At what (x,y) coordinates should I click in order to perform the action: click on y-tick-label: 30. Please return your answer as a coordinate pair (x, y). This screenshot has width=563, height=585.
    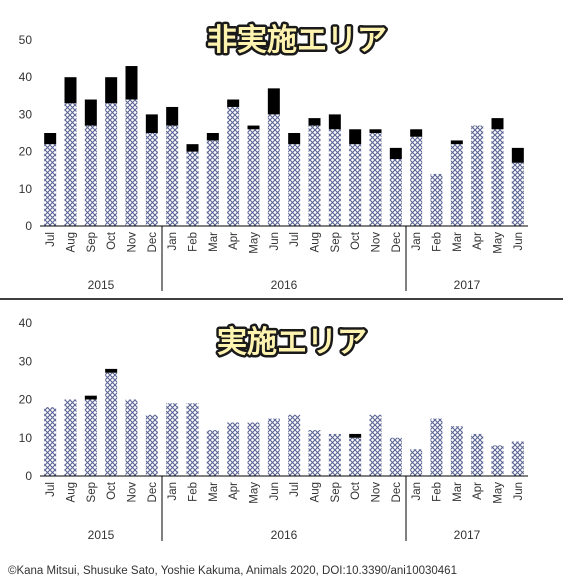
    Looking at the image, I should click on (26, 361).